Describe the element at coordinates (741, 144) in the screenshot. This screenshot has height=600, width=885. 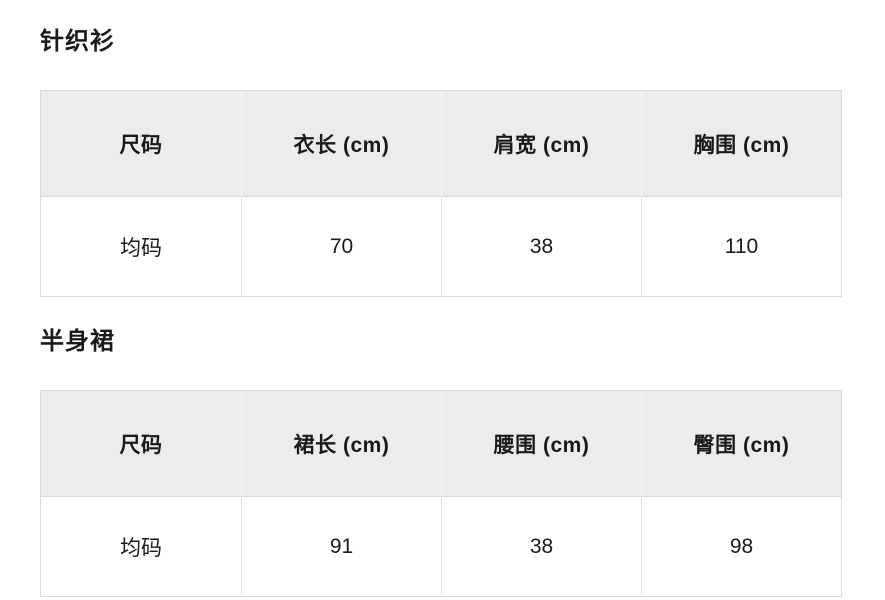
I see `column-header-bust: 胸围 (cm)` at that location.